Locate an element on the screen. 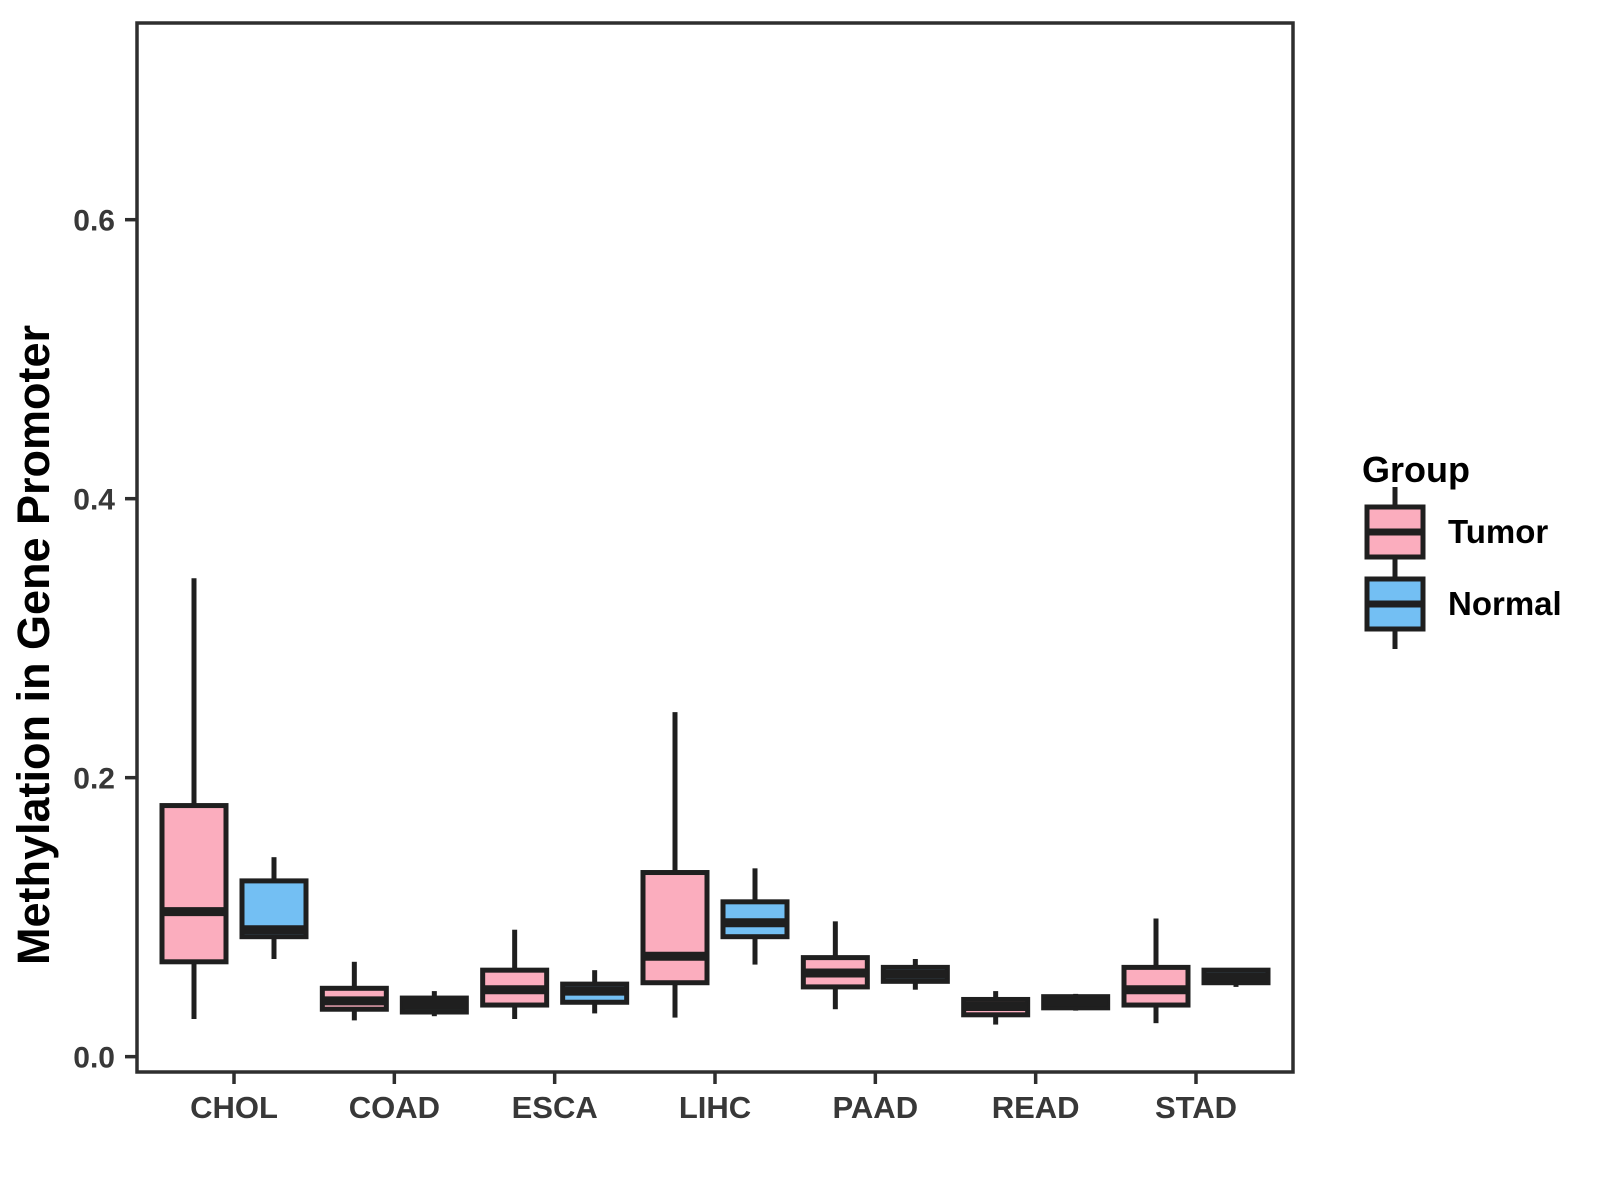  y-tick-label: 0.6 is located at coordinates (94, 221).